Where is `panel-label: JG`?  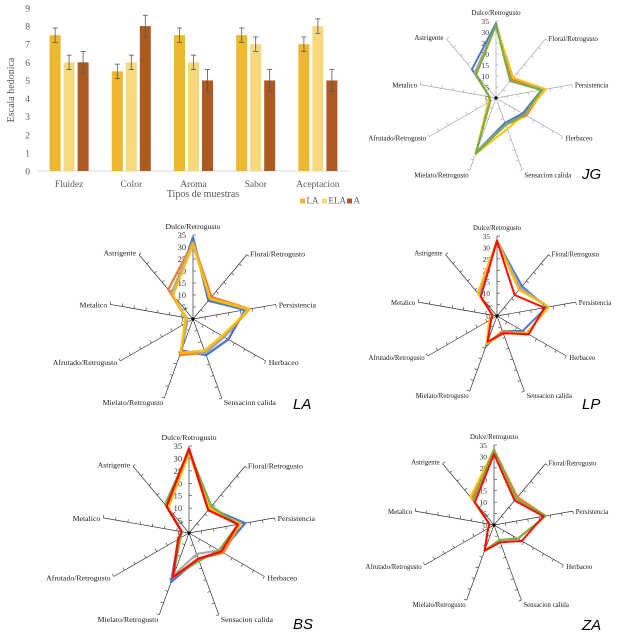 panel-label: JG is located at coordinates (591, 174).